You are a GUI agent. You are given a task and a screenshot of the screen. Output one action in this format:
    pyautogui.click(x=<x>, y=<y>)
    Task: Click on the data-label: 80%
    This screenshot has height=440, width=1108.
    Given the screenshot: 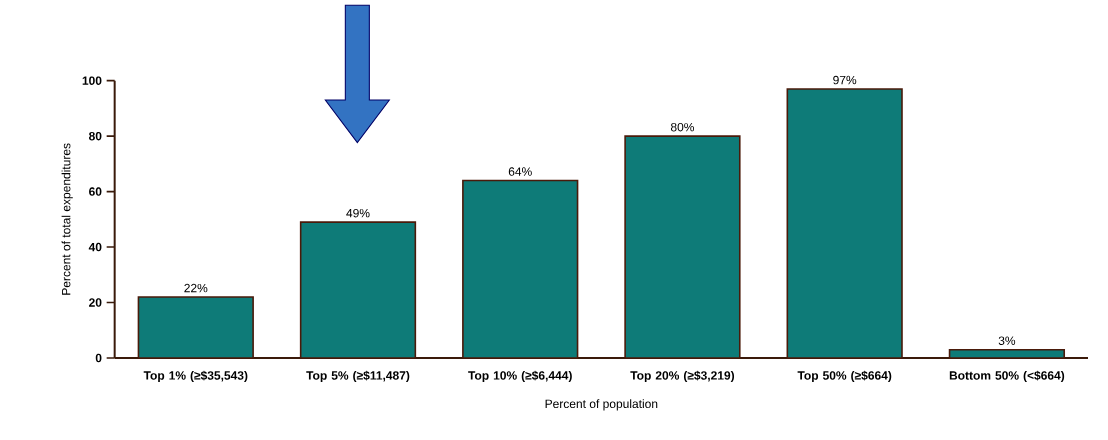 What is the action you would take?
    pyautogui.click(x=682, y=127)
    